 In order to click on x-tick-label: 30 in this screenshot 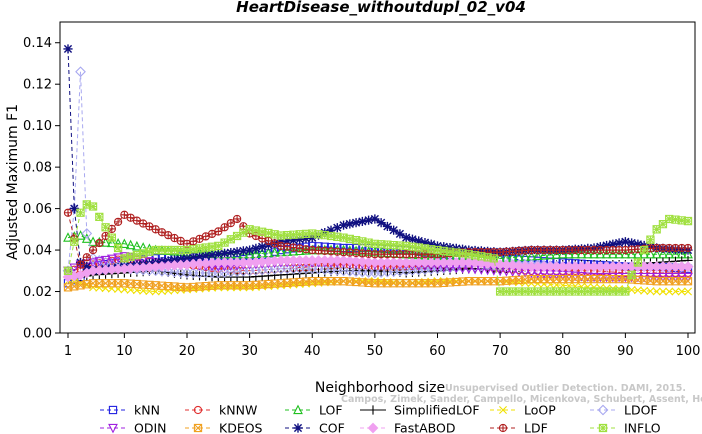, I will do `click(249, 351)`.